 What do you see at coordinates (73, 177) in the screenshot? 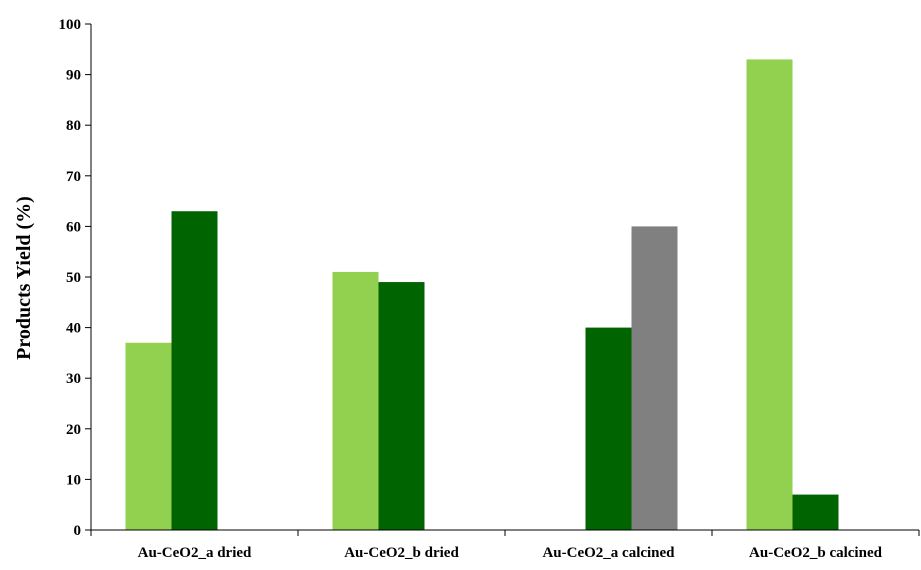
I see `y-tick-label: 70` at bounding box center [73, 177].